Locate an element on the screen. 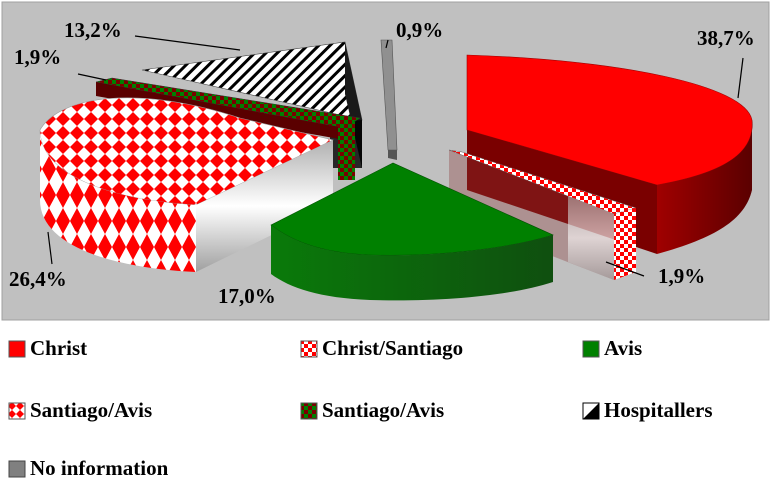 The height and width of the screenshot is (482, 771). slice-no-information is located at coordinates (389, 99).